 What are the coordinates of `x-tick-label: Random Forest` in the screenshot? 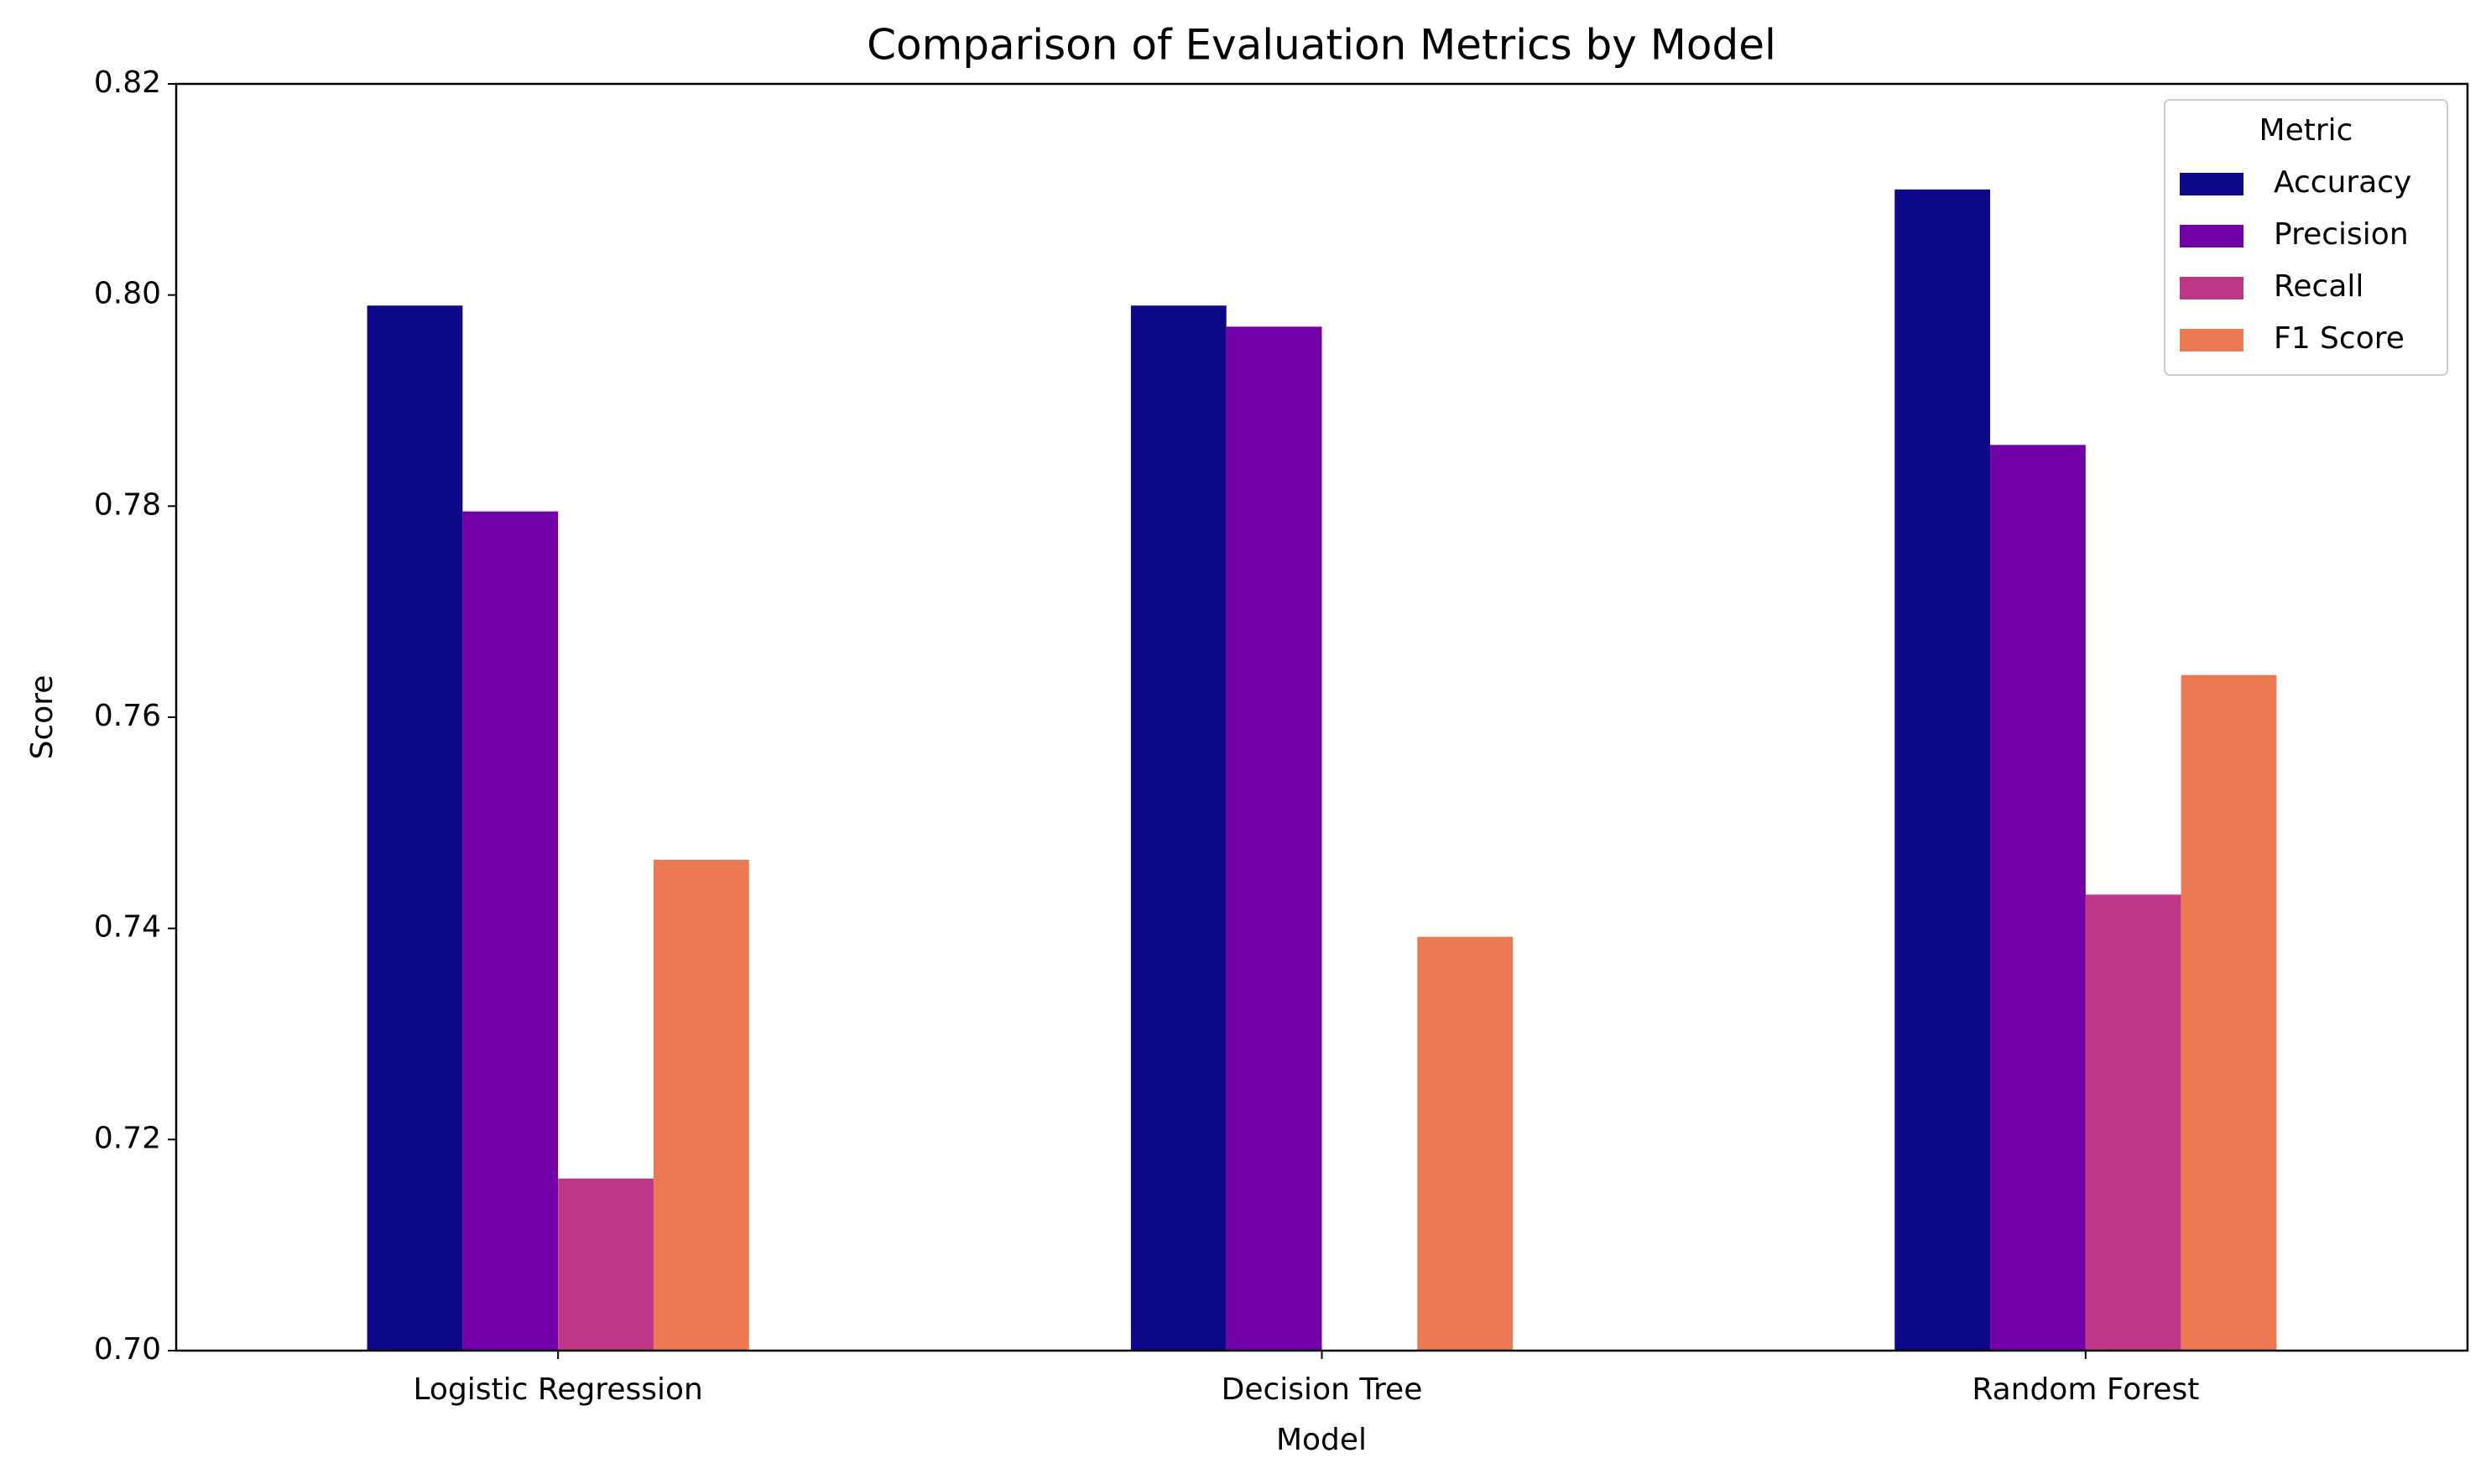 It's located at (2085, 1389).